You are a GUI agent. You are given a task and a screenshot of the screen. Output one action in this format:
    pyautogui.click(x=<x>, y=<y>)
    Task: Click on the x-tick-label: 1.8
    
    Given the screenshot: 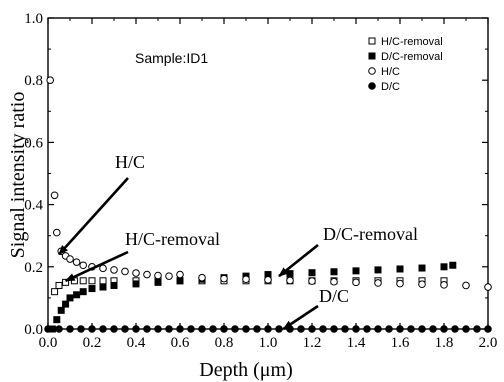 What is the action you would take?
    pyautogui.click(x=444, y=343)
    